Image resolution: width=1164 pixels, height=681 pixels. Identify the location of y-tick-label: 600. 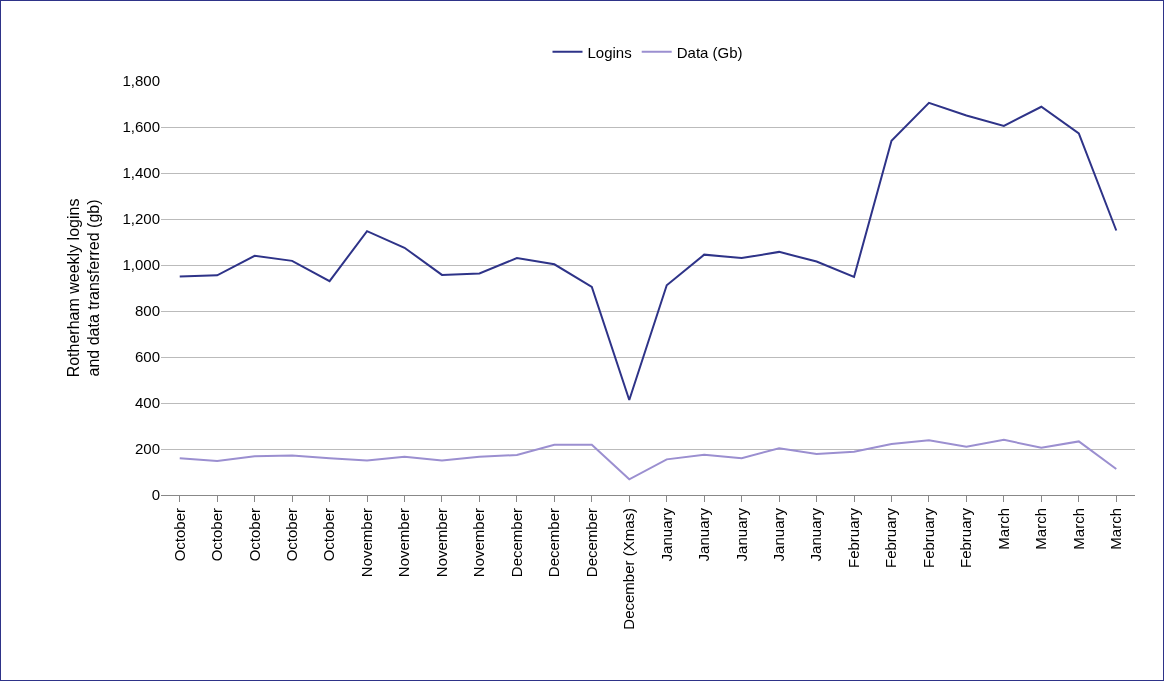
(147, 357).